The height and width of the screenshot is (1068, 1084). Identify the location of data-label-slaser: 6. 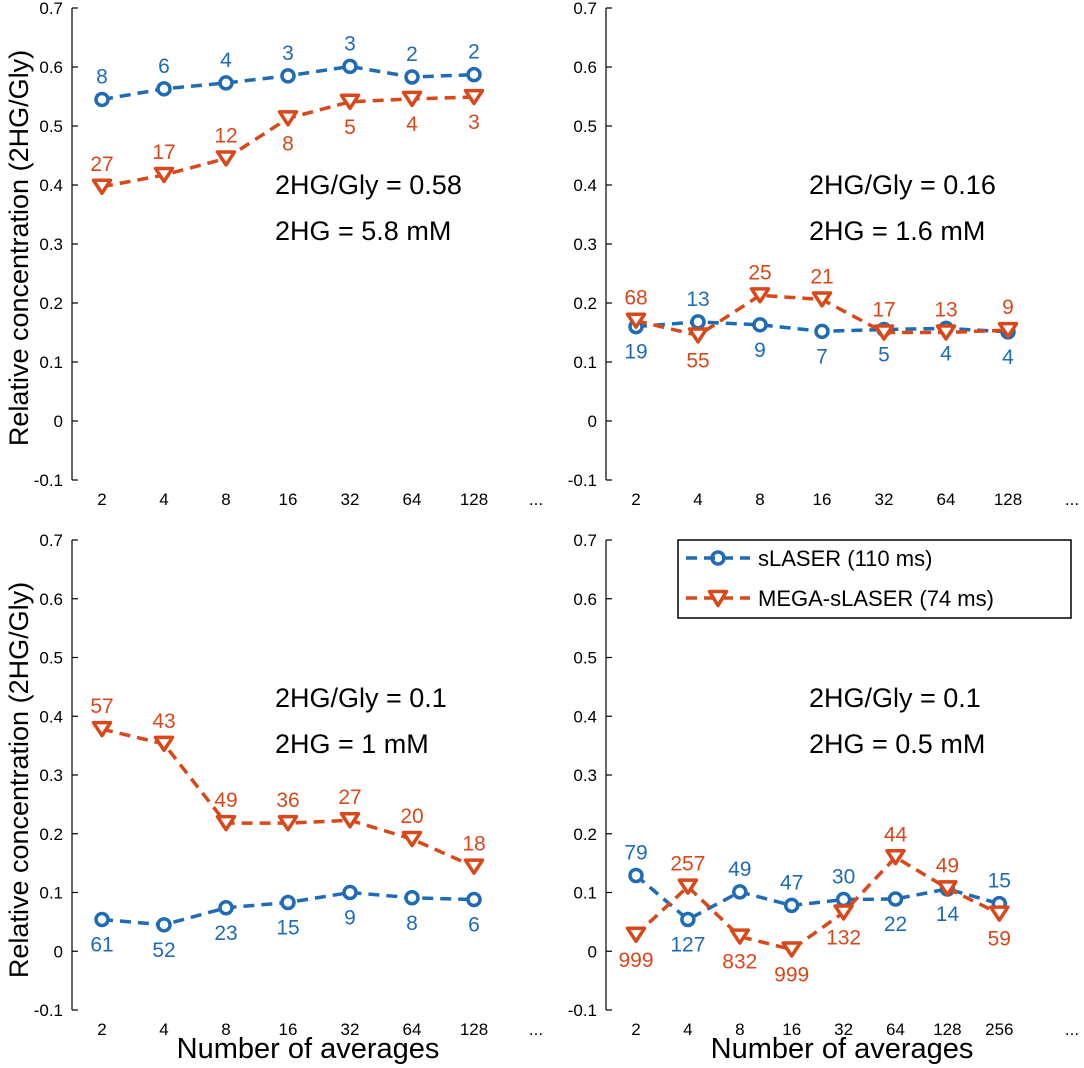
(164, 66).